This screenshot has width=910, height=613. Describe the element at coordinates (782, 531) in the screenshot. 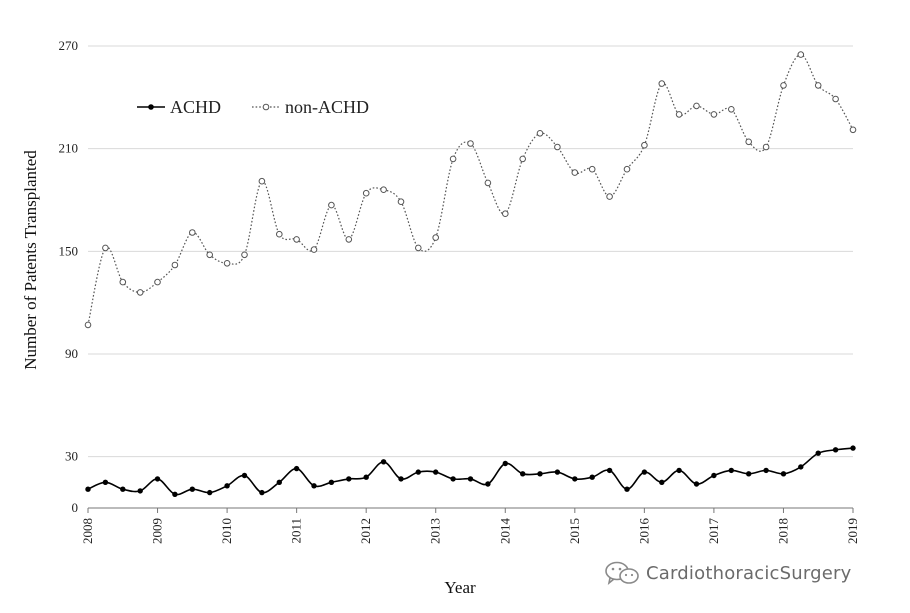

I see `x-tick-label: 2018` at that location.